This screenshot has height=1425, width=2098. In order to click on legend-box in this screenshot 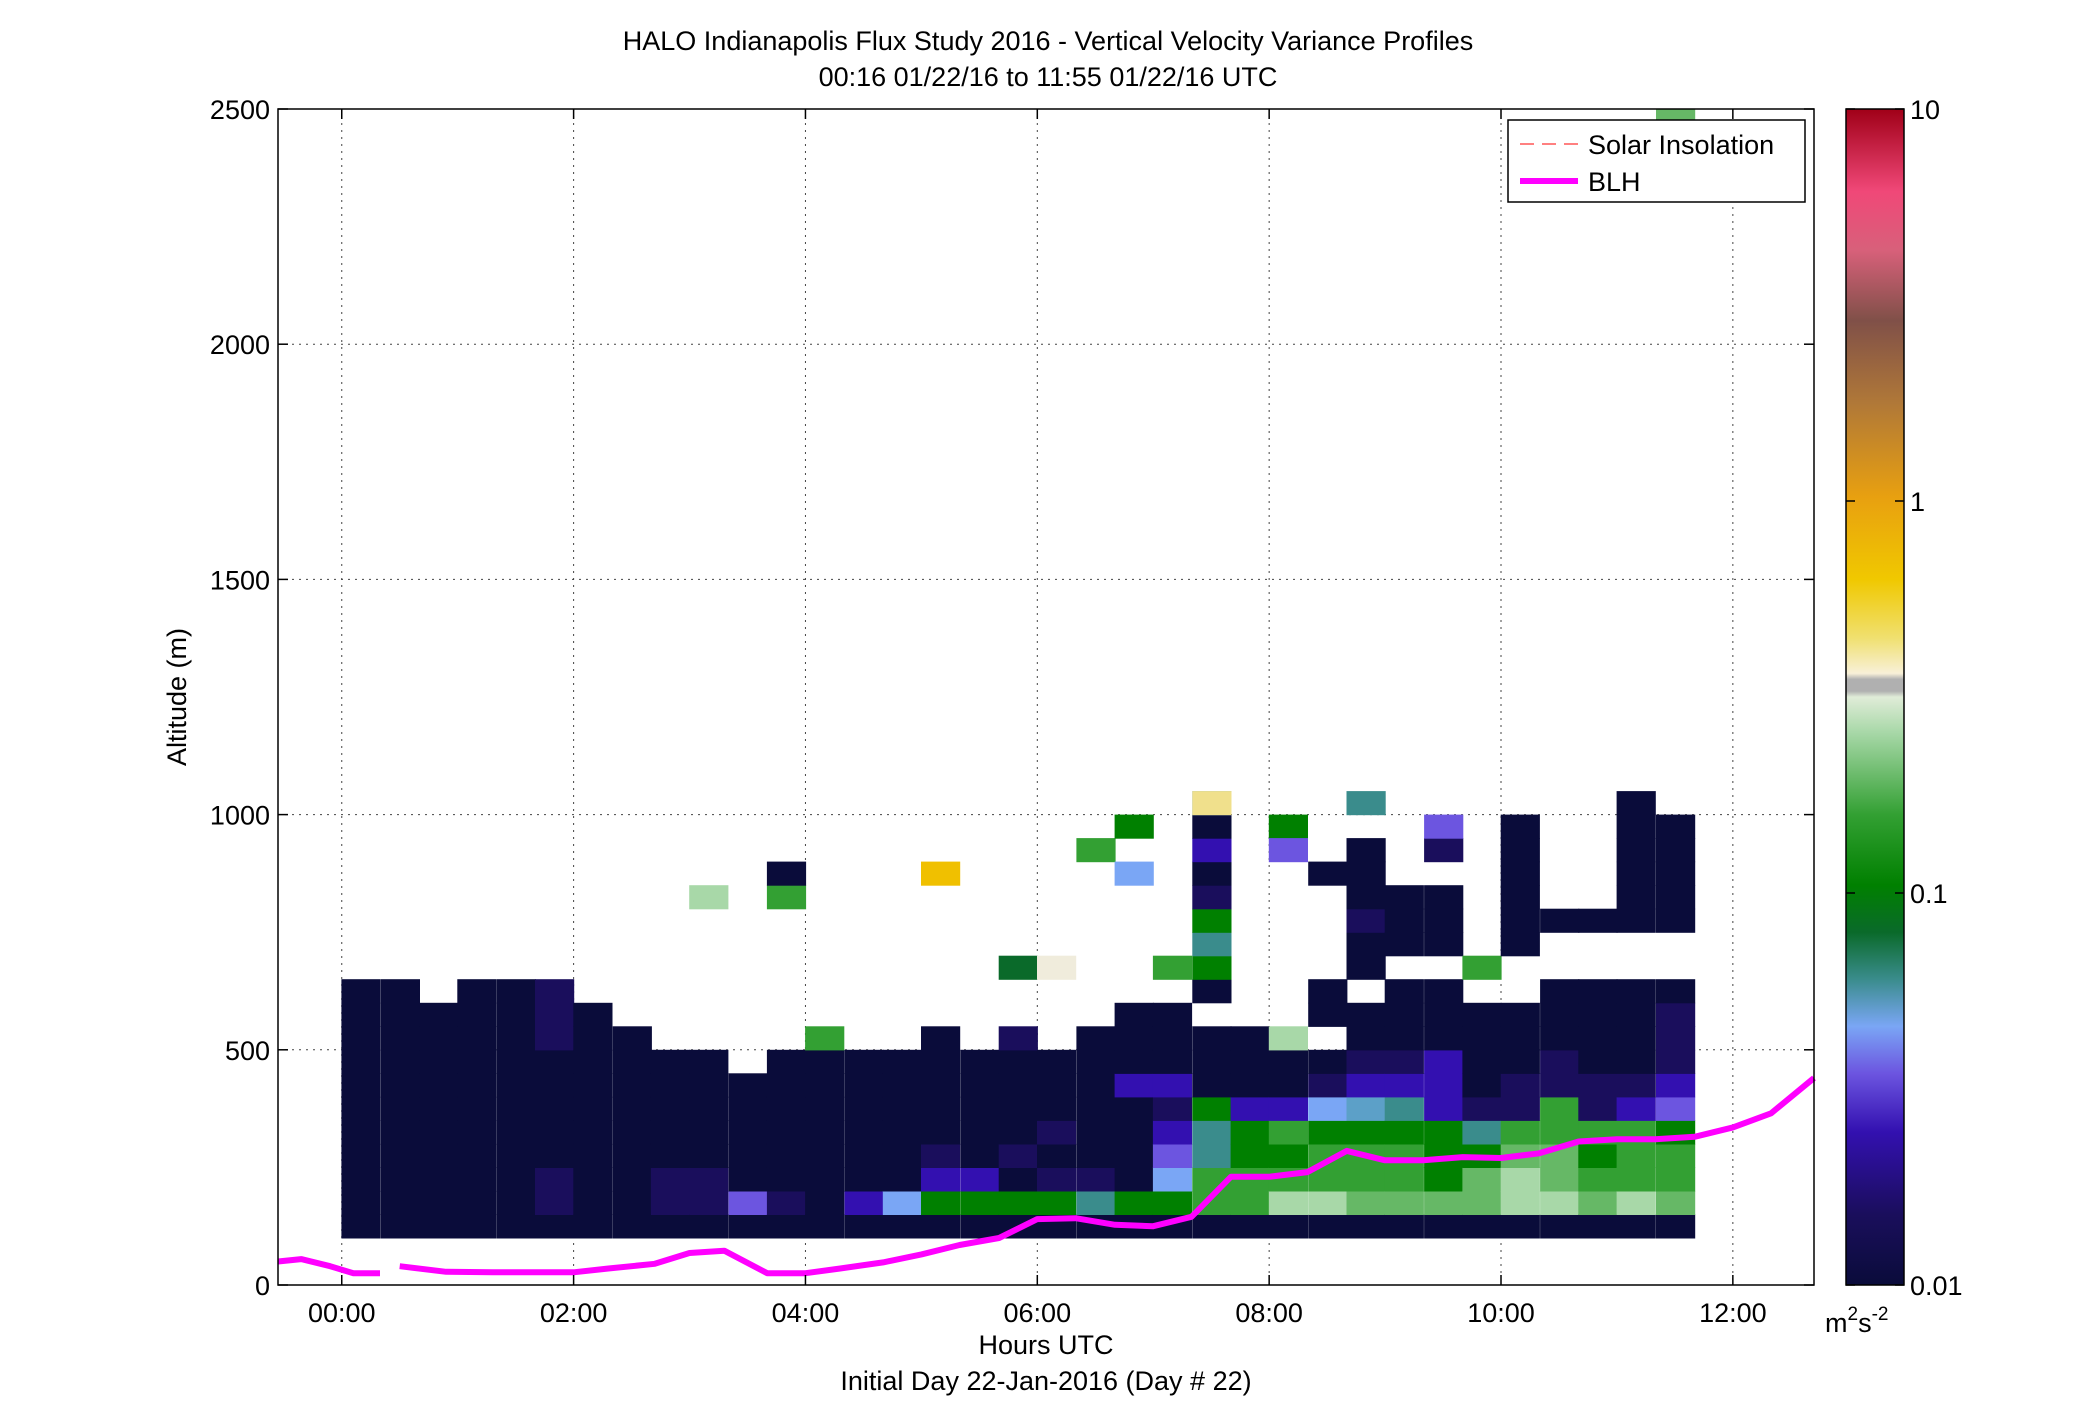, I will do `click(1656, 161)`.